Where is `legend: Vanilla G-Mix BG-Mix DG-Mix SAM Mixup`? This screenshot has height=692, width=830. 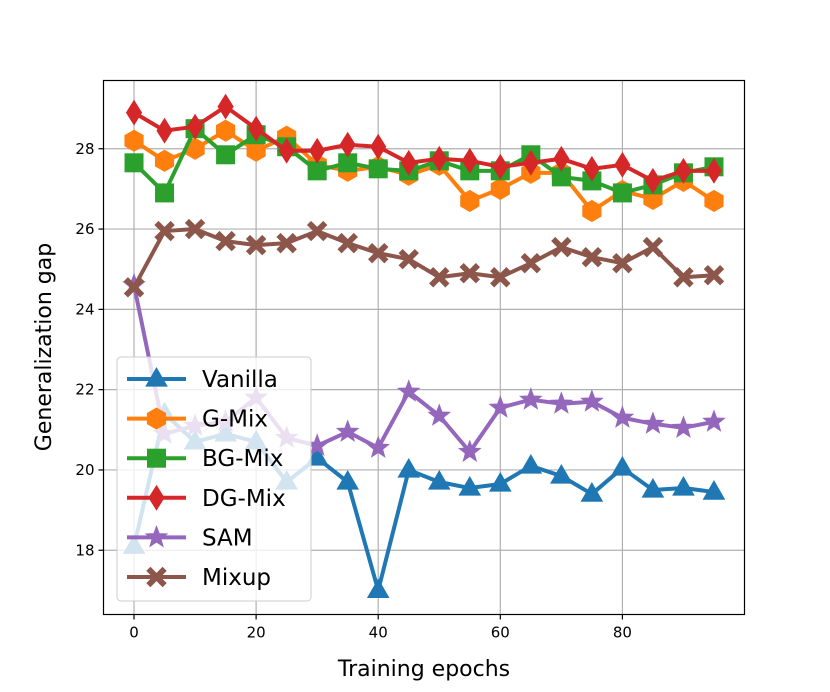 legend: Vanilla G-Mix BG-Mix DG-Mix SAM Mixup is located at coordinates (214, 479).